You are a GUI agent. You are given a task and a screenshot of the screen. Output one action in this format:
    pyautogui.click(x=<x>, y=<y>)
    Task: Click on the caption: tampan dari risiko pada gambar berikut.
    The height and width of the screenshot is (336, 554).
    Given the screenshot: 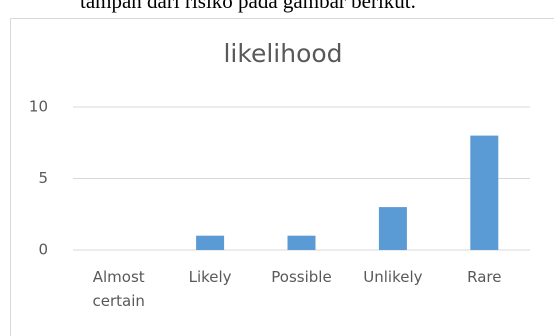 What is the action you would take?
    pyautogui.click(x=248, y=6)
    